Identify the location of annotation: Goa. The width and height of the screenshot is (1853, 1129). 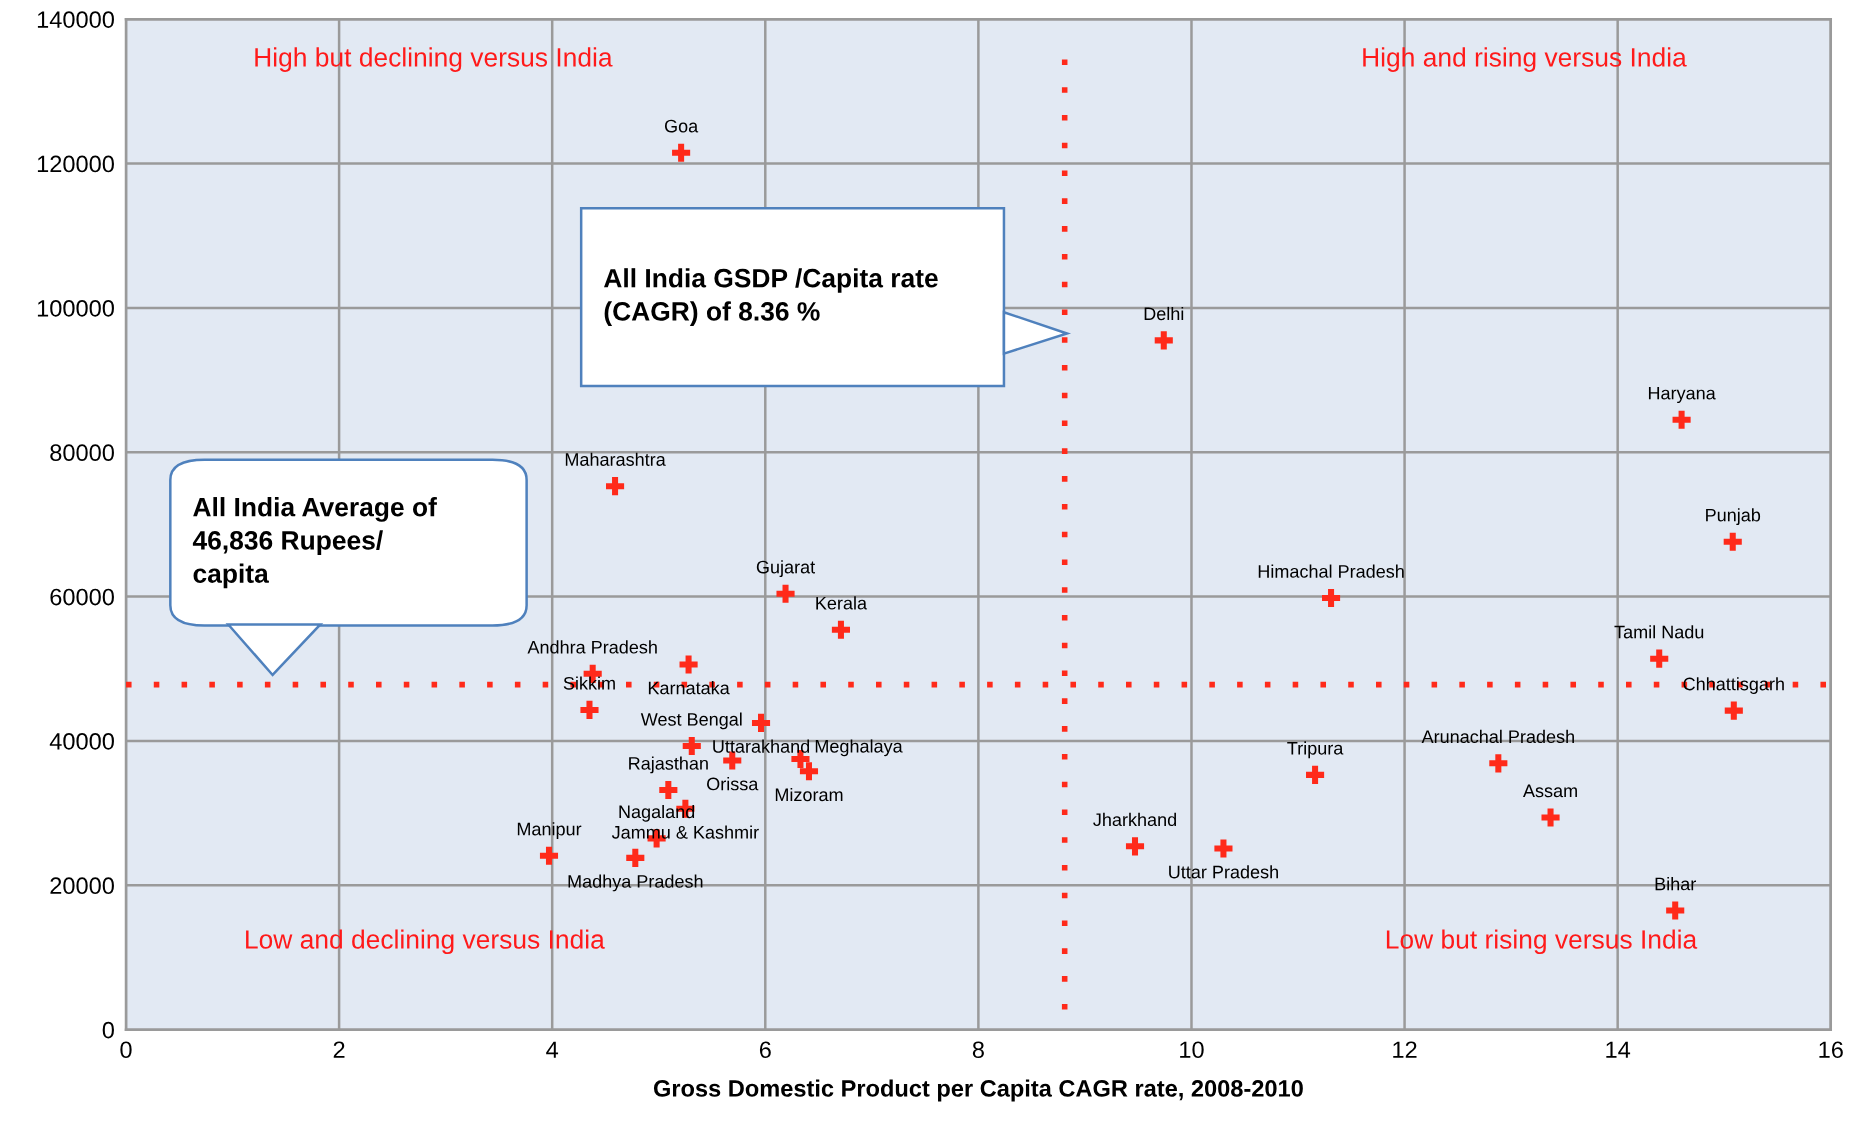
(681, 126).